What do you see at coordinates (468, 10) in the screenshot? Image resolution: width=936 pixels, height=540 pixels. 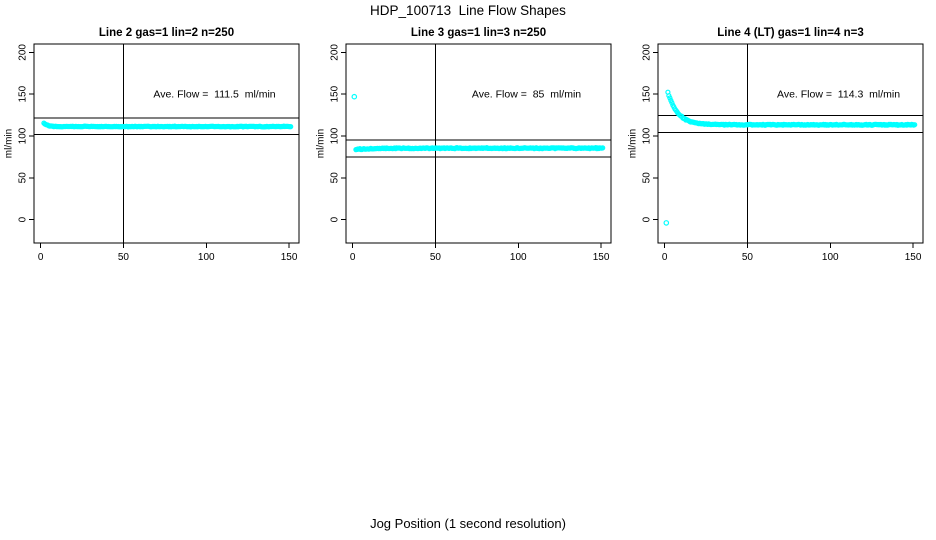 I see `figure-title: HDP_100713 Line Flow Shapes` at bounding box center [468, 10].